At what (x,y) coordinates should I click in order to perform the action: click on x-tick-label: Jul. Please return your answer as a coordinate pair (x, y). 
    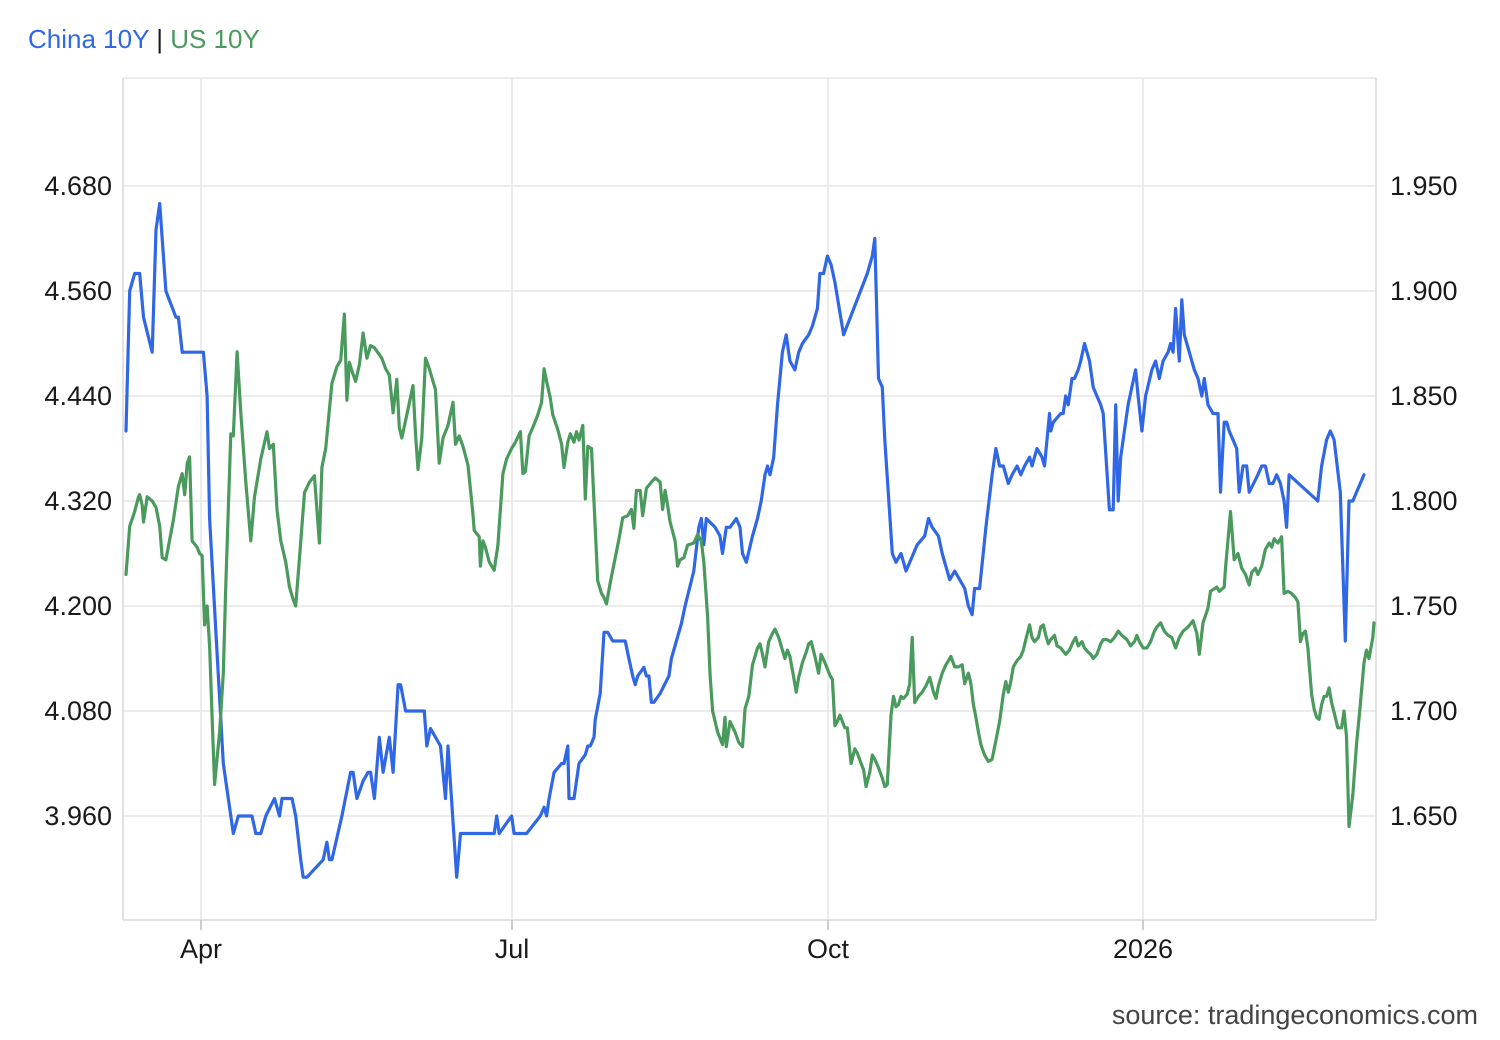
    Looking at the image, I should click on (512, 949).